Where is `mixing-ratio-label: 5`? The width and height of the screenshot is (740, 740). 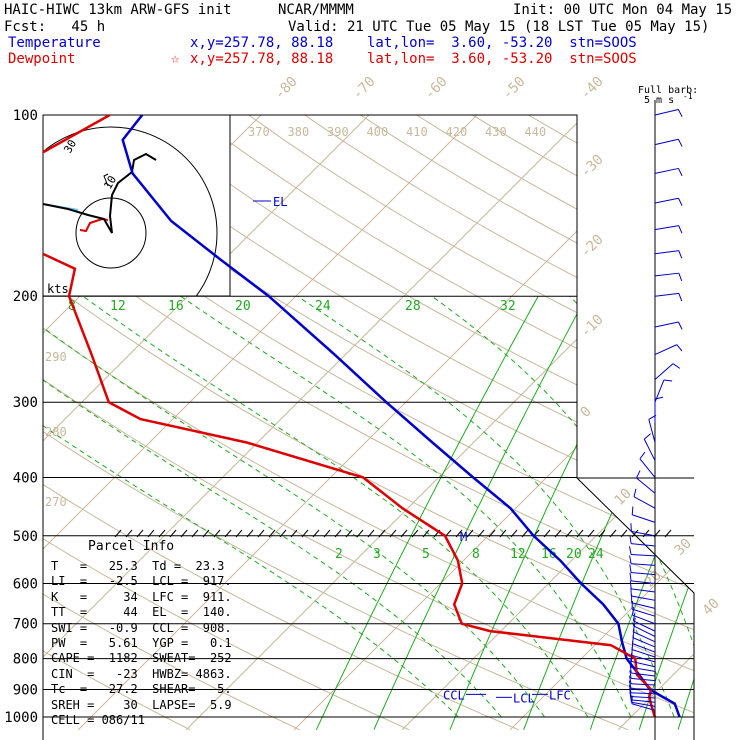
mixing-ratio-label: 5 is located at coordinates (426, 554).